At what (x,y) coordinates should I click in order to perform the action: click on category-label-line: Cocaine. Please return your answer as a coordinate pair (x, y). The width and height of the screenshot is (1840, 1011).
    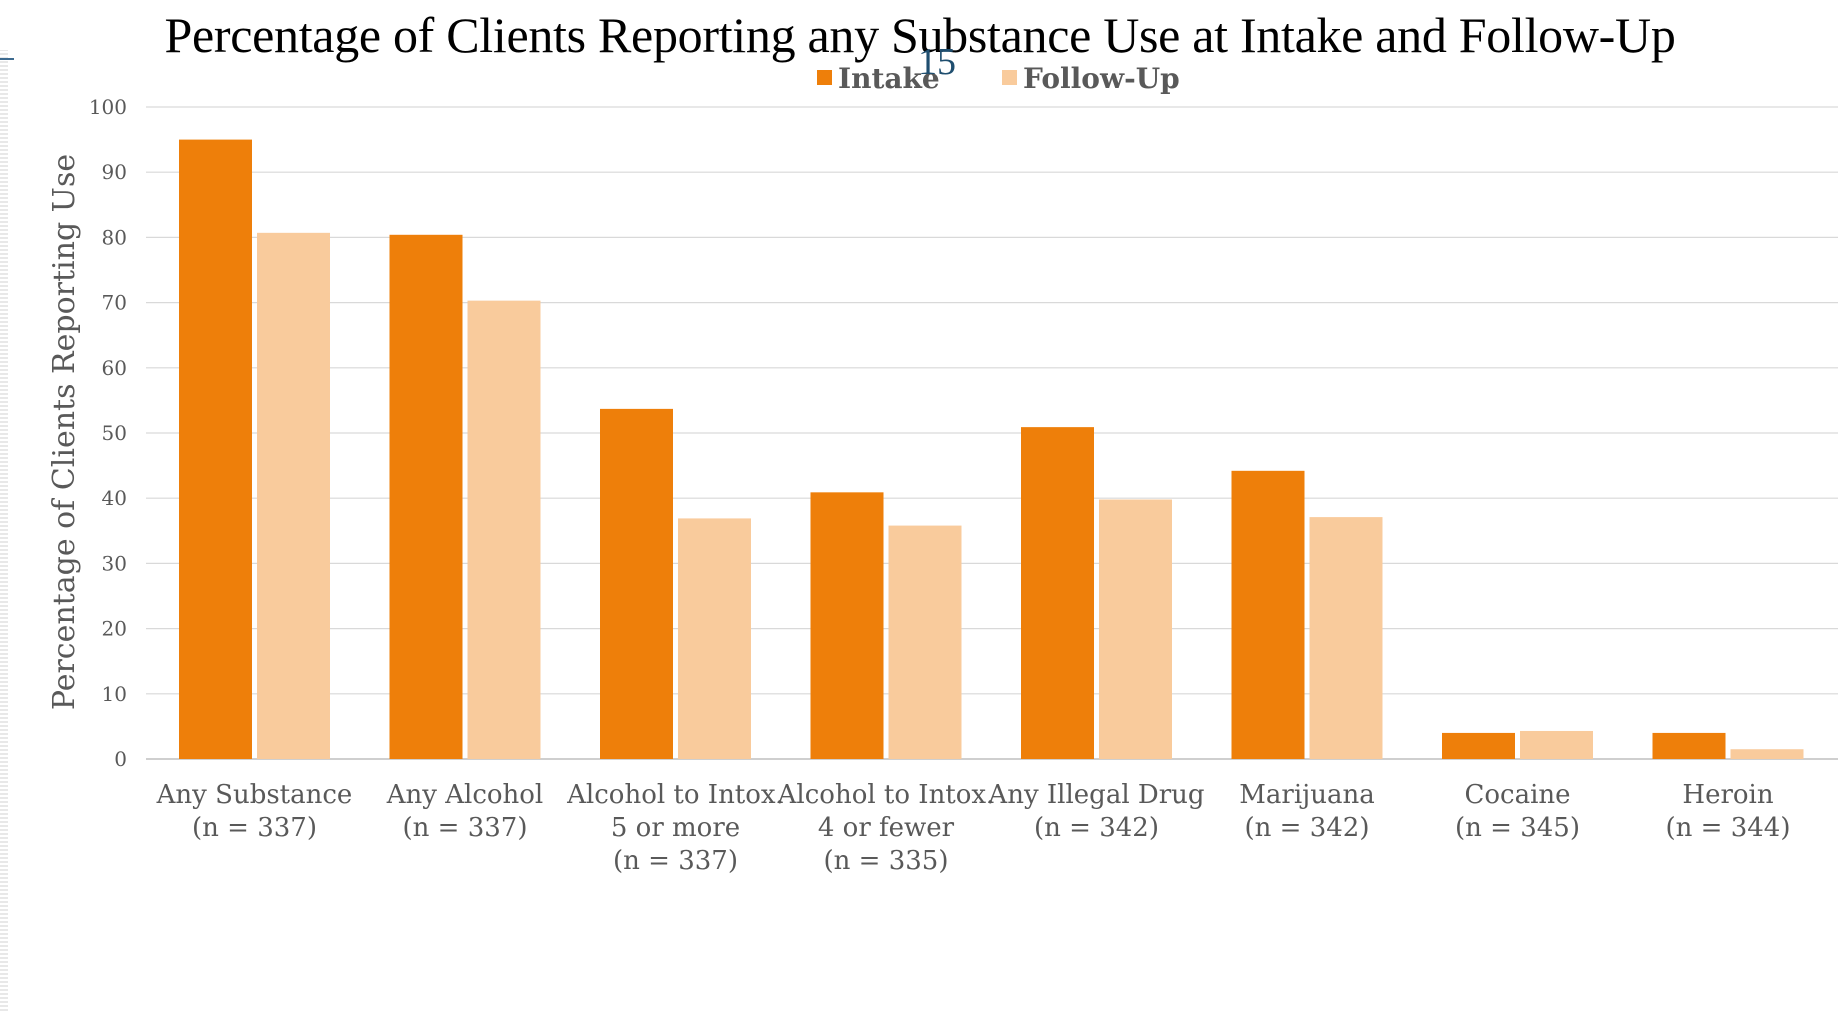
    Looking at the image, I should click on (1517, 795).